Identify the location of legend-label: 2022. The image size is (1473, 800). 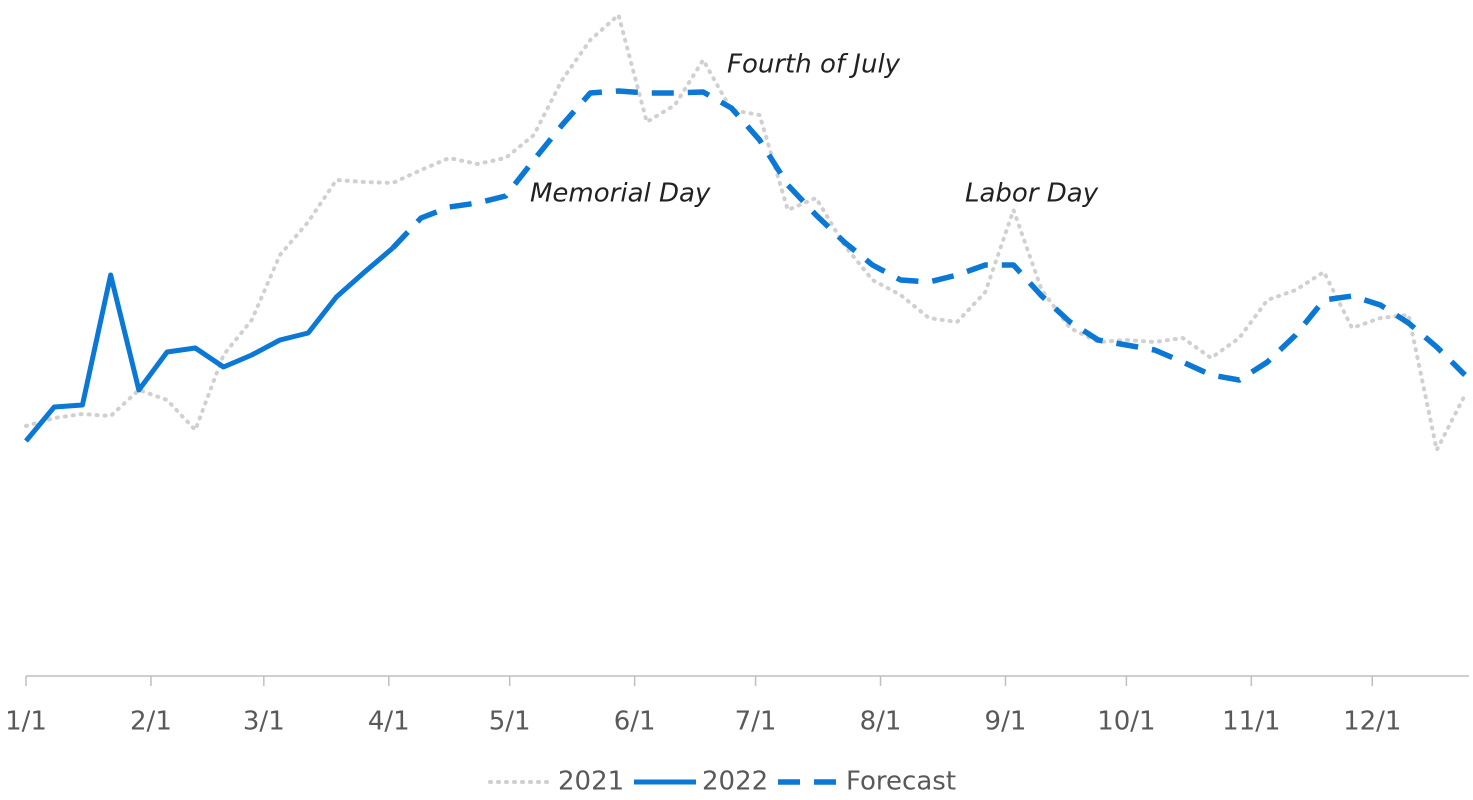
(735, 782).